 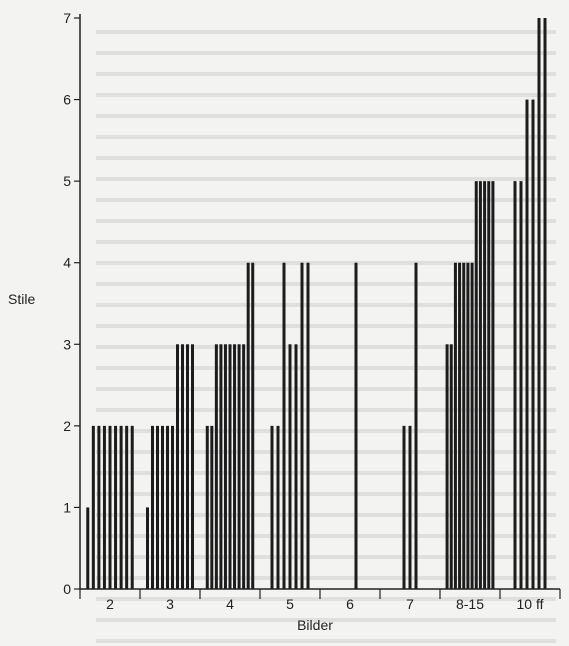 What do you see at coordinates (67, 18) in the screenshot?
I see `y-tick-label: 7` at bounding box center [67, 18].